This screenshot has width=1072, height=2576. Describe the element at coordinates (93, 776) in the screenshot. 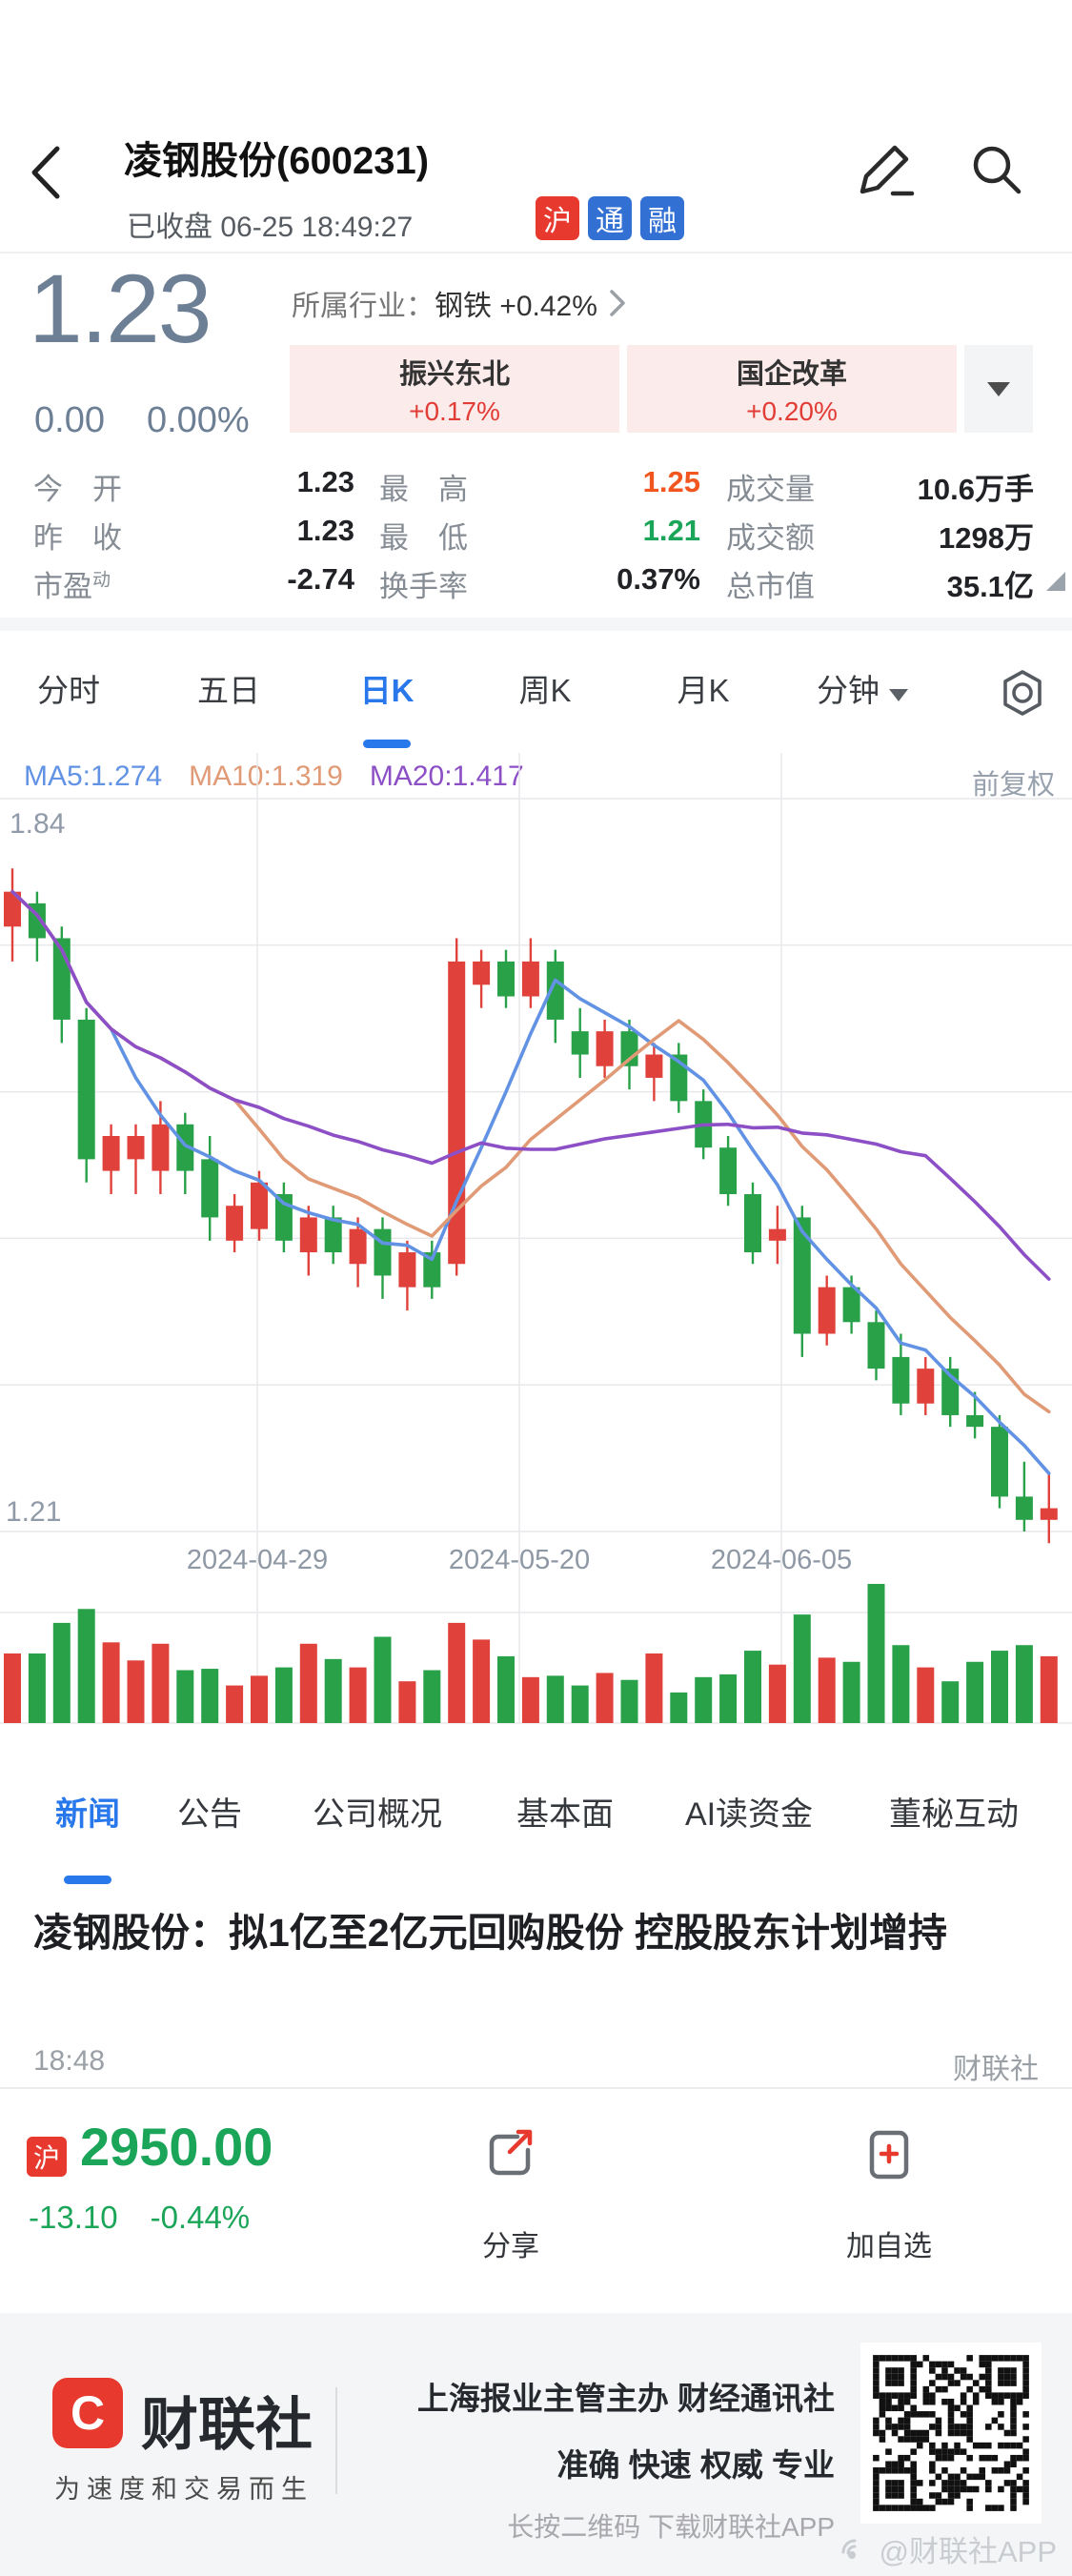

I see `ma-label-ma5: MA5:1.274` at that location.